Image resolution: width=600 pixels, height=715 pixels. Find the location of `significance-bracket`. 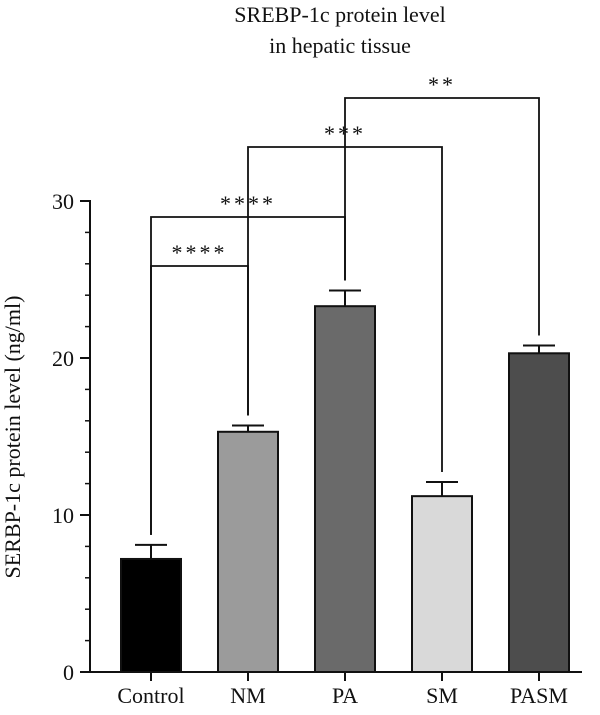

significance-bracket is located at coordinates (442, 216).